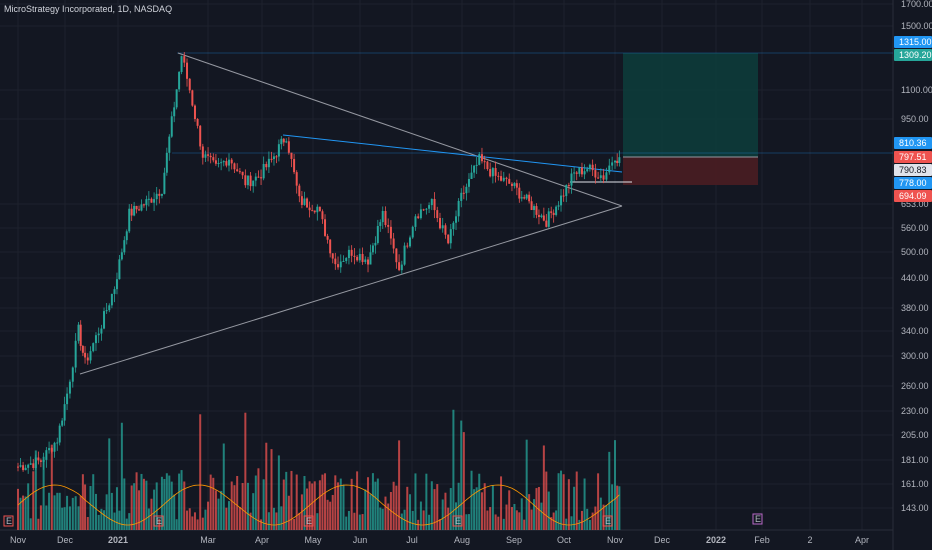  I want to click on price-tag-label: 1315.00, so click(915, 42).